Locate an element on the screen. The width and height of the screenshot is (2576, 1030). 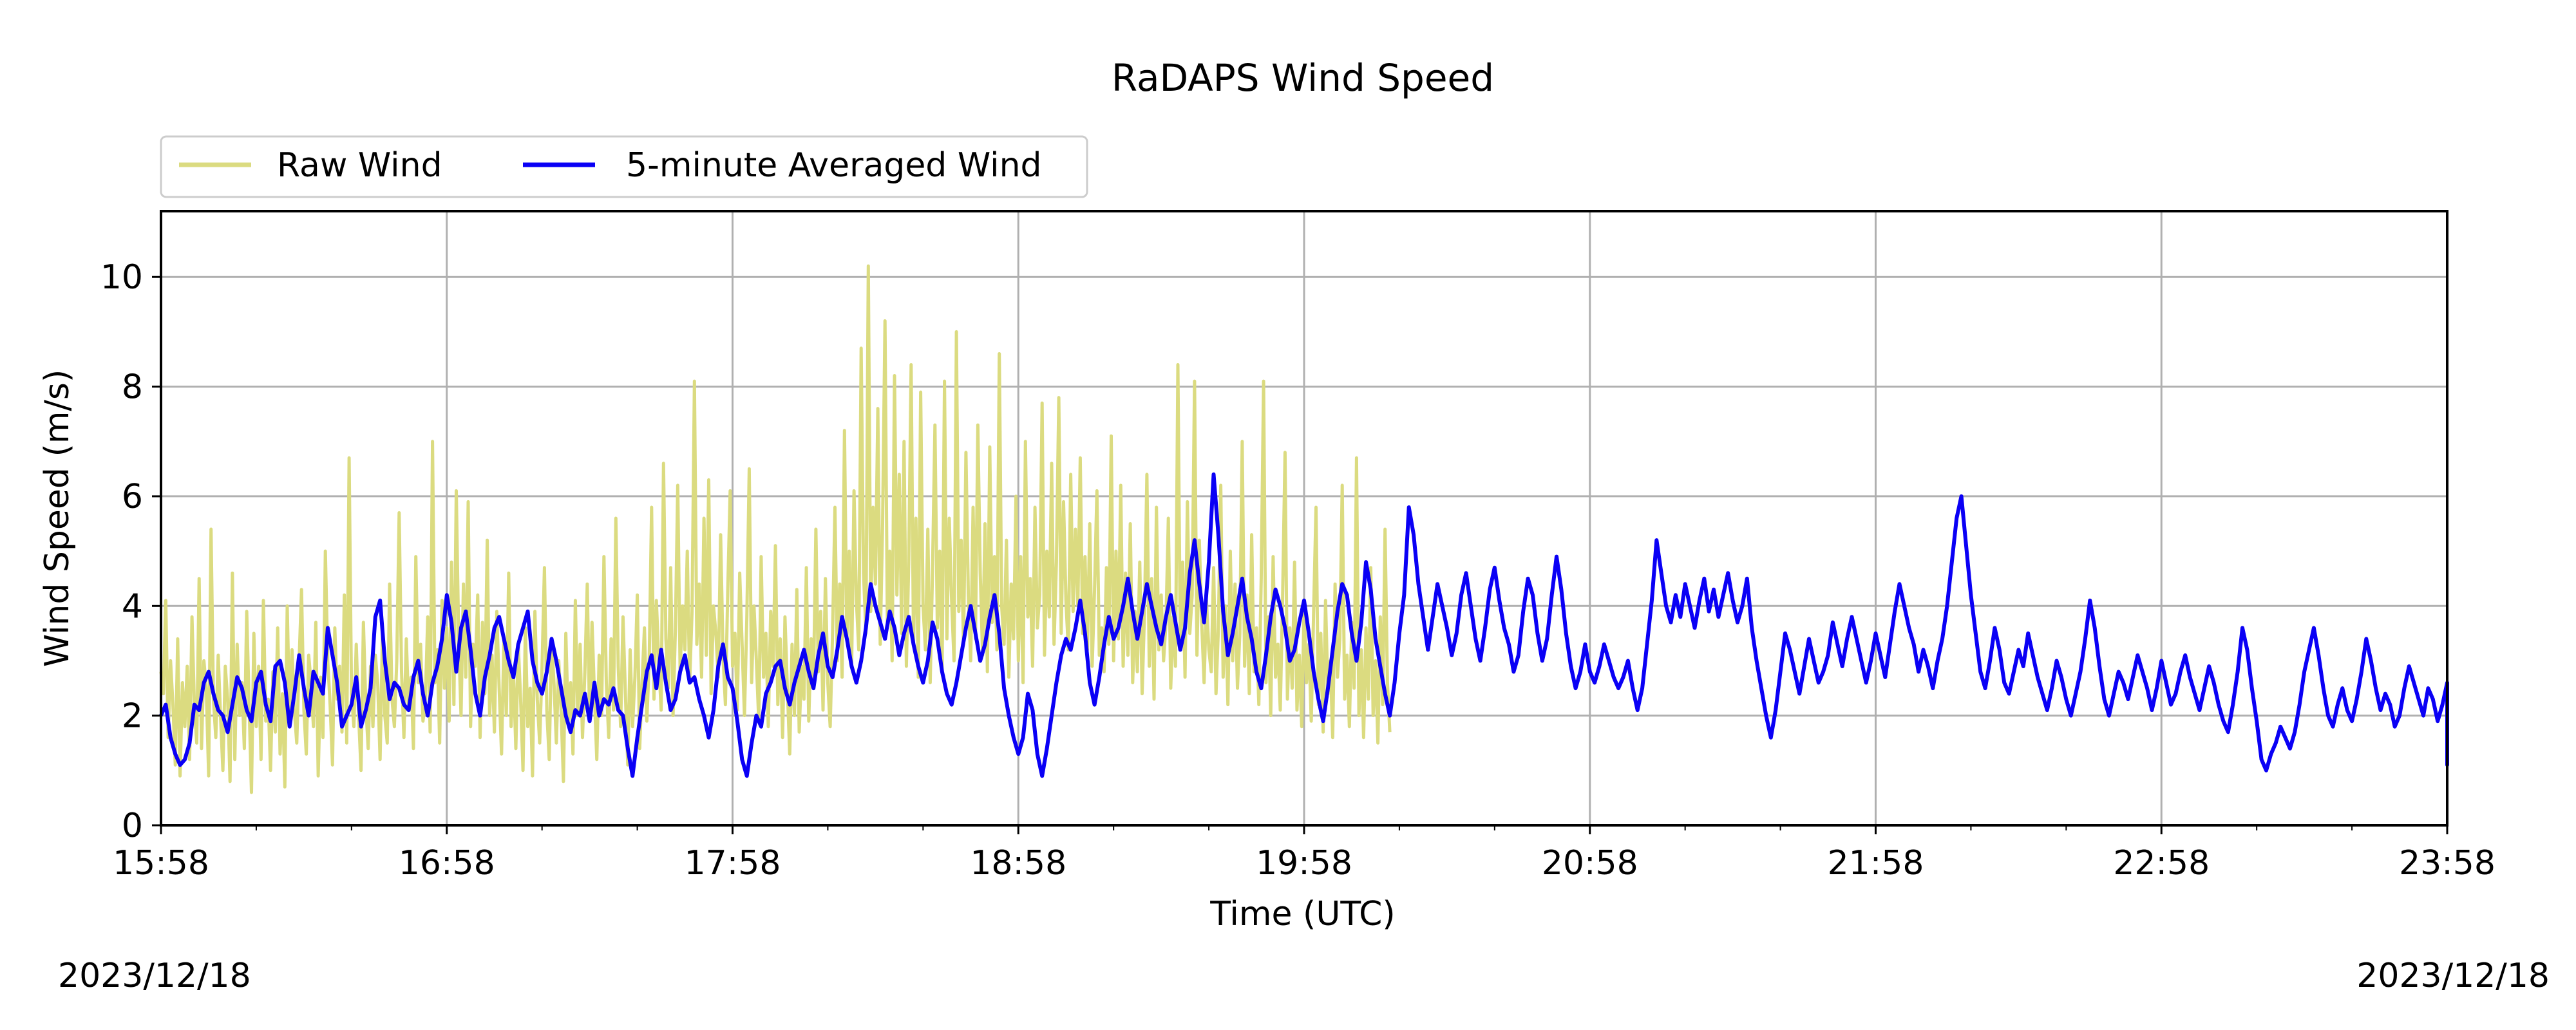
y-tick-label: 8 is located at coordinates (132, 387).